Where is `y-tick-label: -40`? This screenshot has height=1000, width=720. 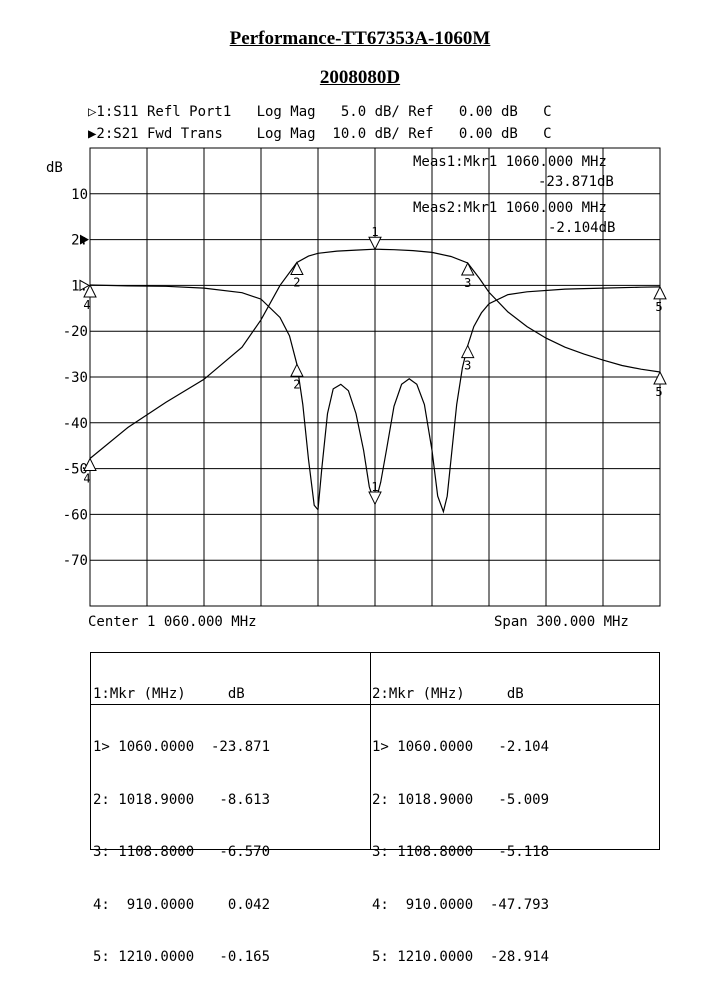
y-tick-label: -40 is located at coordinates (75, 424).